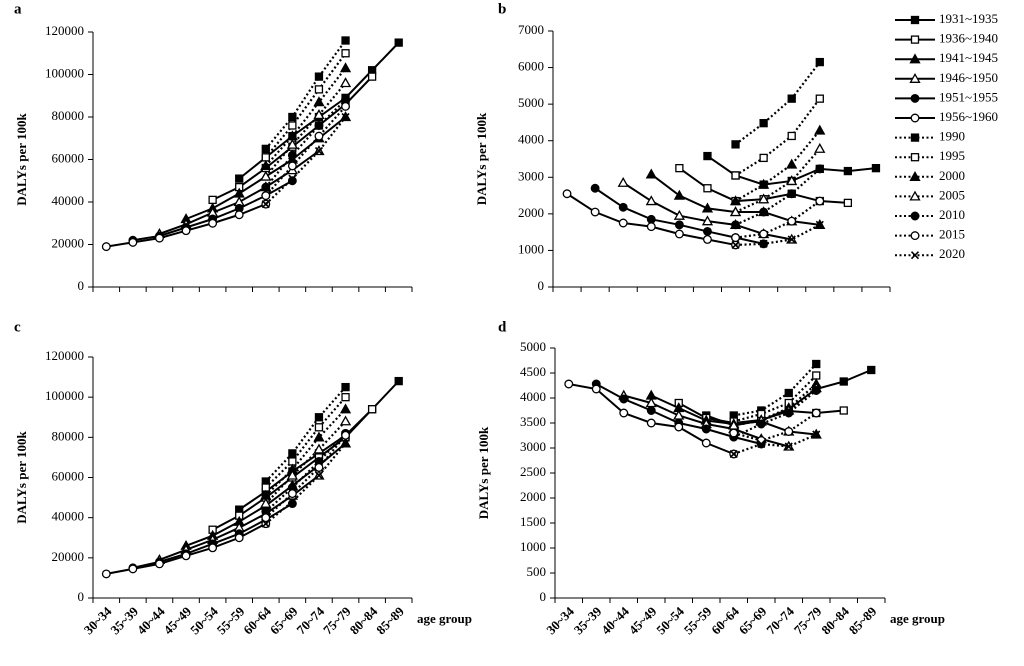  Describe the element at coordinates (952, 136) in the screenshot. I see `legend-label: 1990` at that location.